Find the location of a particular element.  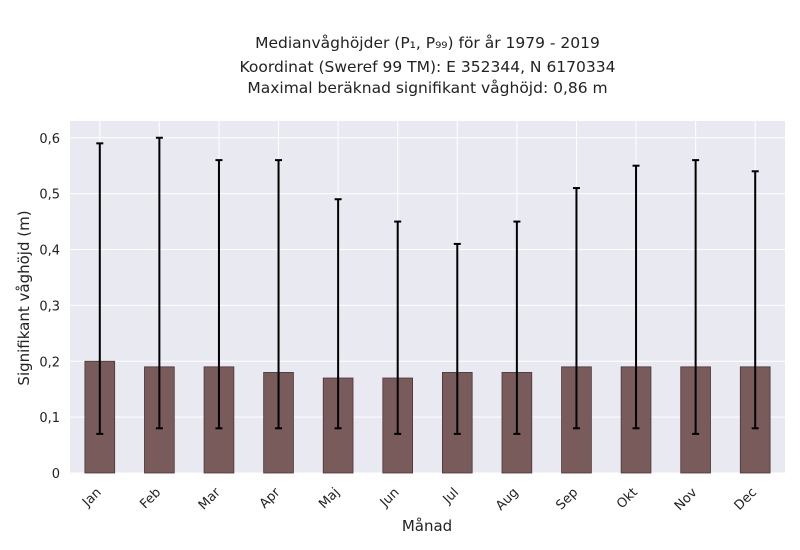

y-axis-label: Signifikant våghöjd (m) is located at coordinates (24, 297).